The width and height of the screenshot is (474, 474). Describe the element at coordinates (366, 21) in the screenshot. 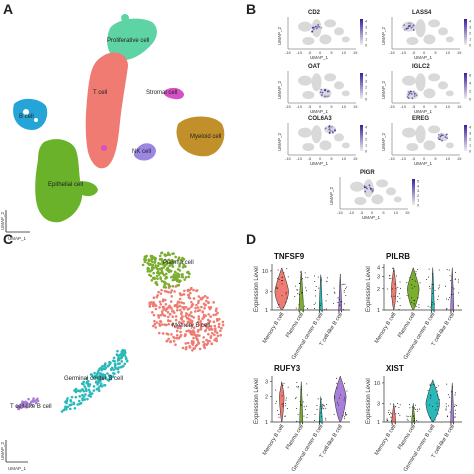

I see `scale-tick-label: 4` at that location.